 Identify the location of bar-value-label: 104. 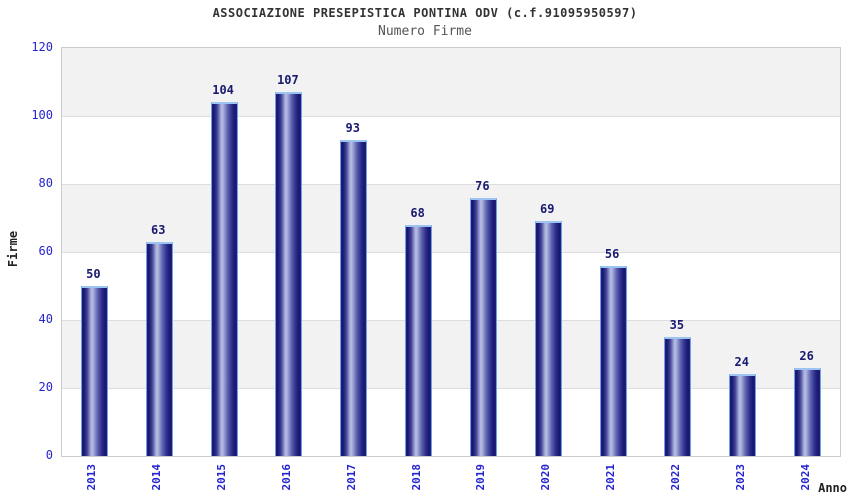
(223, 90).